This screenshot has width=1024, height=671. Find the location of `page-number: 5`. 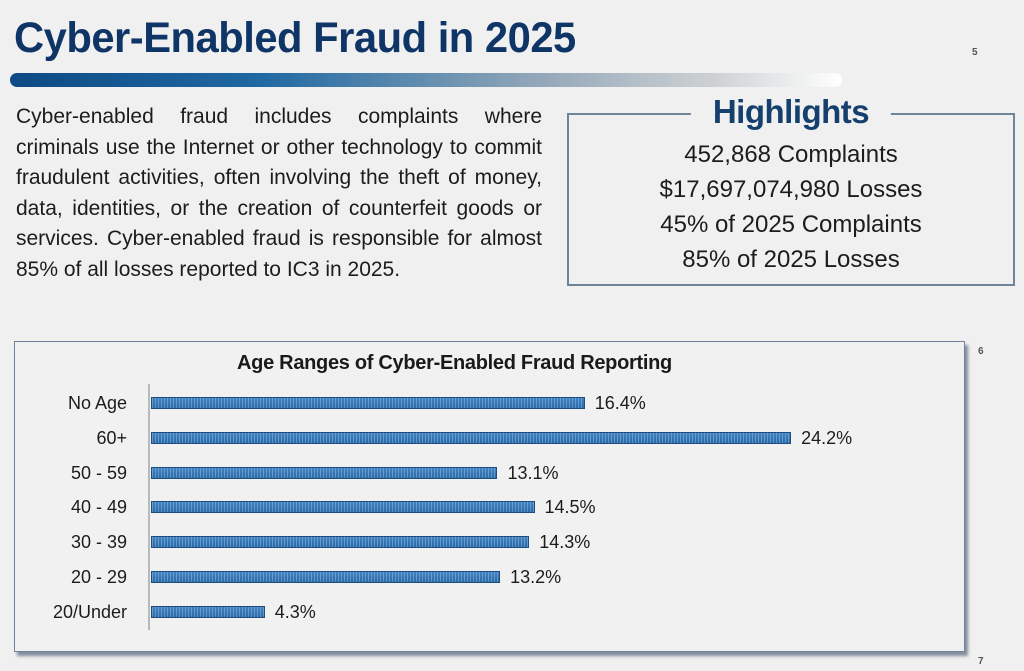

page-number: 5 is located at coordinates (975, 52).